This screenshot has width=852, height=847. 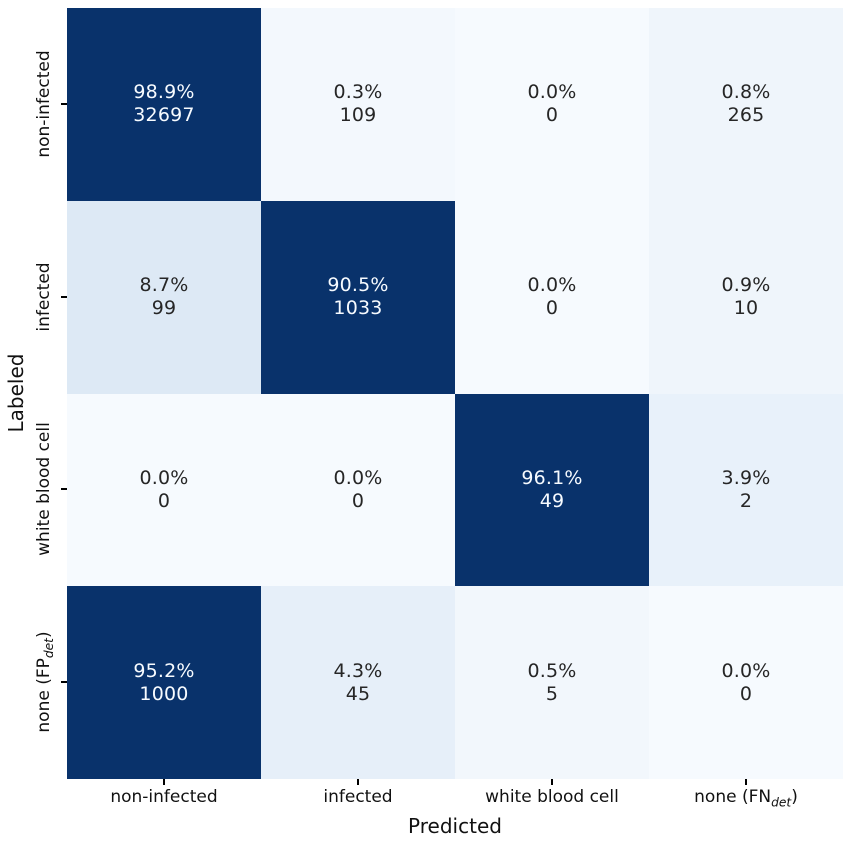 I want to click on y-axis-label: Labeled, so click(x=16, y=393).